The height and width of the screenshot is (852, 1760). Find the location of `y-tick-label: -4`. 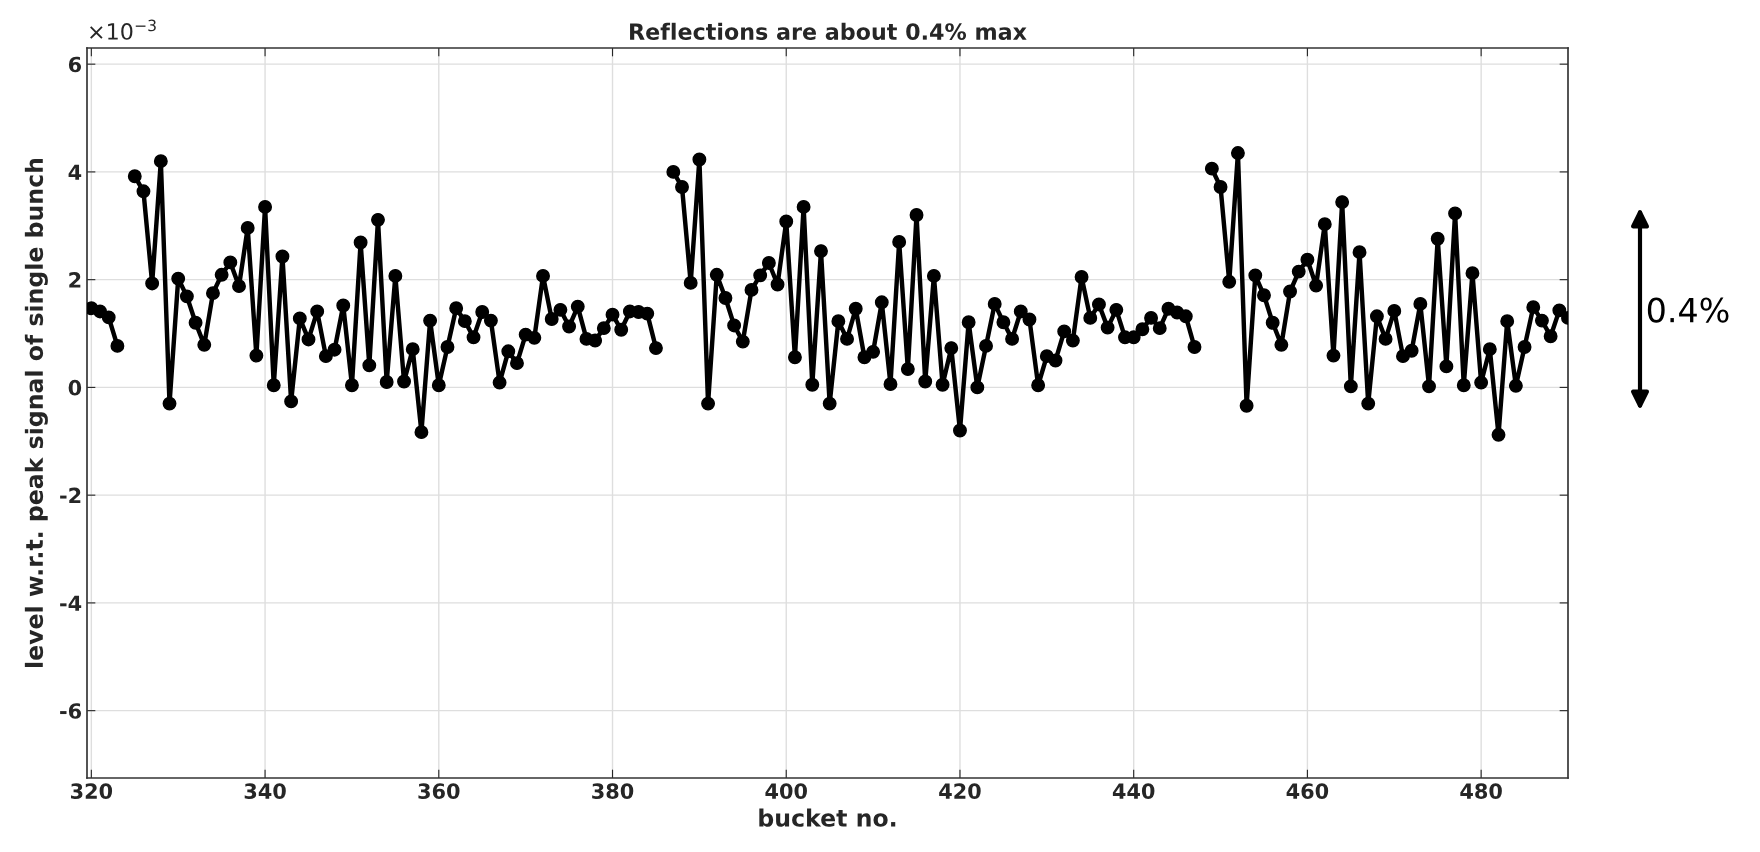

y-tick-label: -4 is located at coordinates (71, 603).